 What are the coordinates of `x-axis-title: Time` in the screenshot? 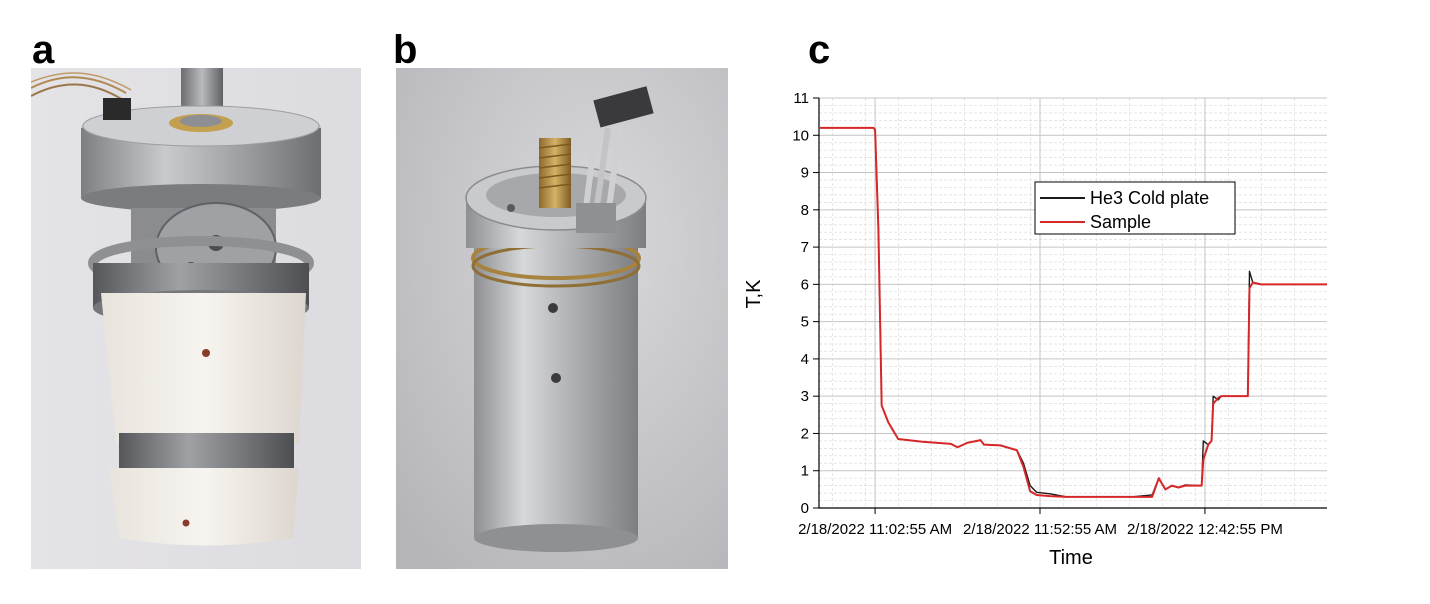 It's located at (1071, 558).